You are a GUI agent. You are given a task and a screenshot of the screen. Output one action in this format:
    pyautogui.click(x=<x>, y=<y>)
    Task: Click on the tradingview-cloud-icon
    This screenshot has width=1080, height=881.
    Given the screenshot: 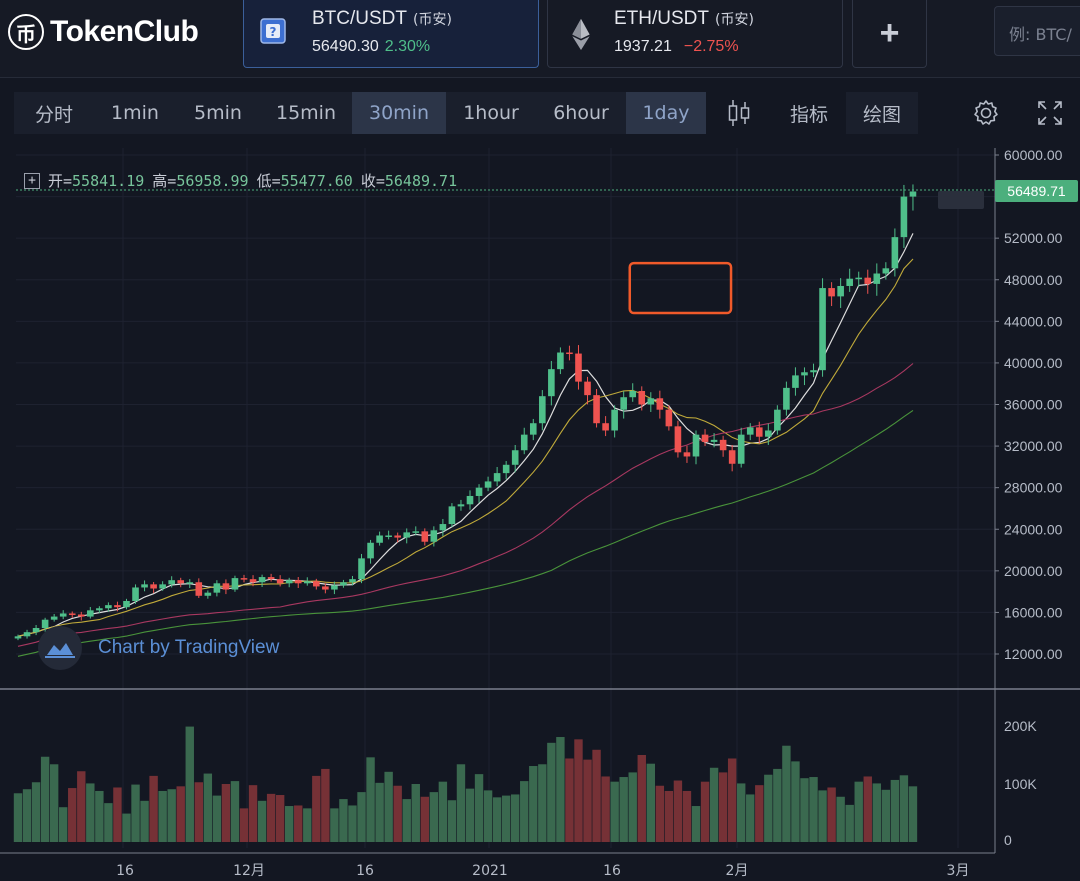 What is the action you would take?
    pyautogui.click(x=60, y=648)
    